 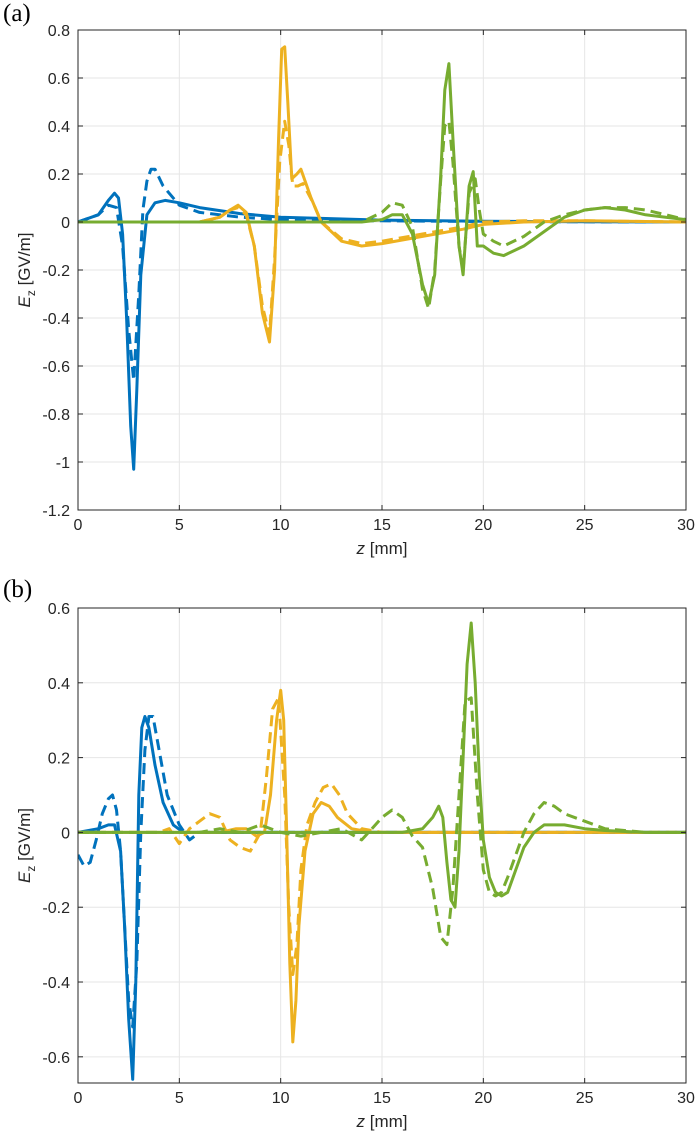 I want to click on panel-label-a: (a), so click(x=17, y=13).